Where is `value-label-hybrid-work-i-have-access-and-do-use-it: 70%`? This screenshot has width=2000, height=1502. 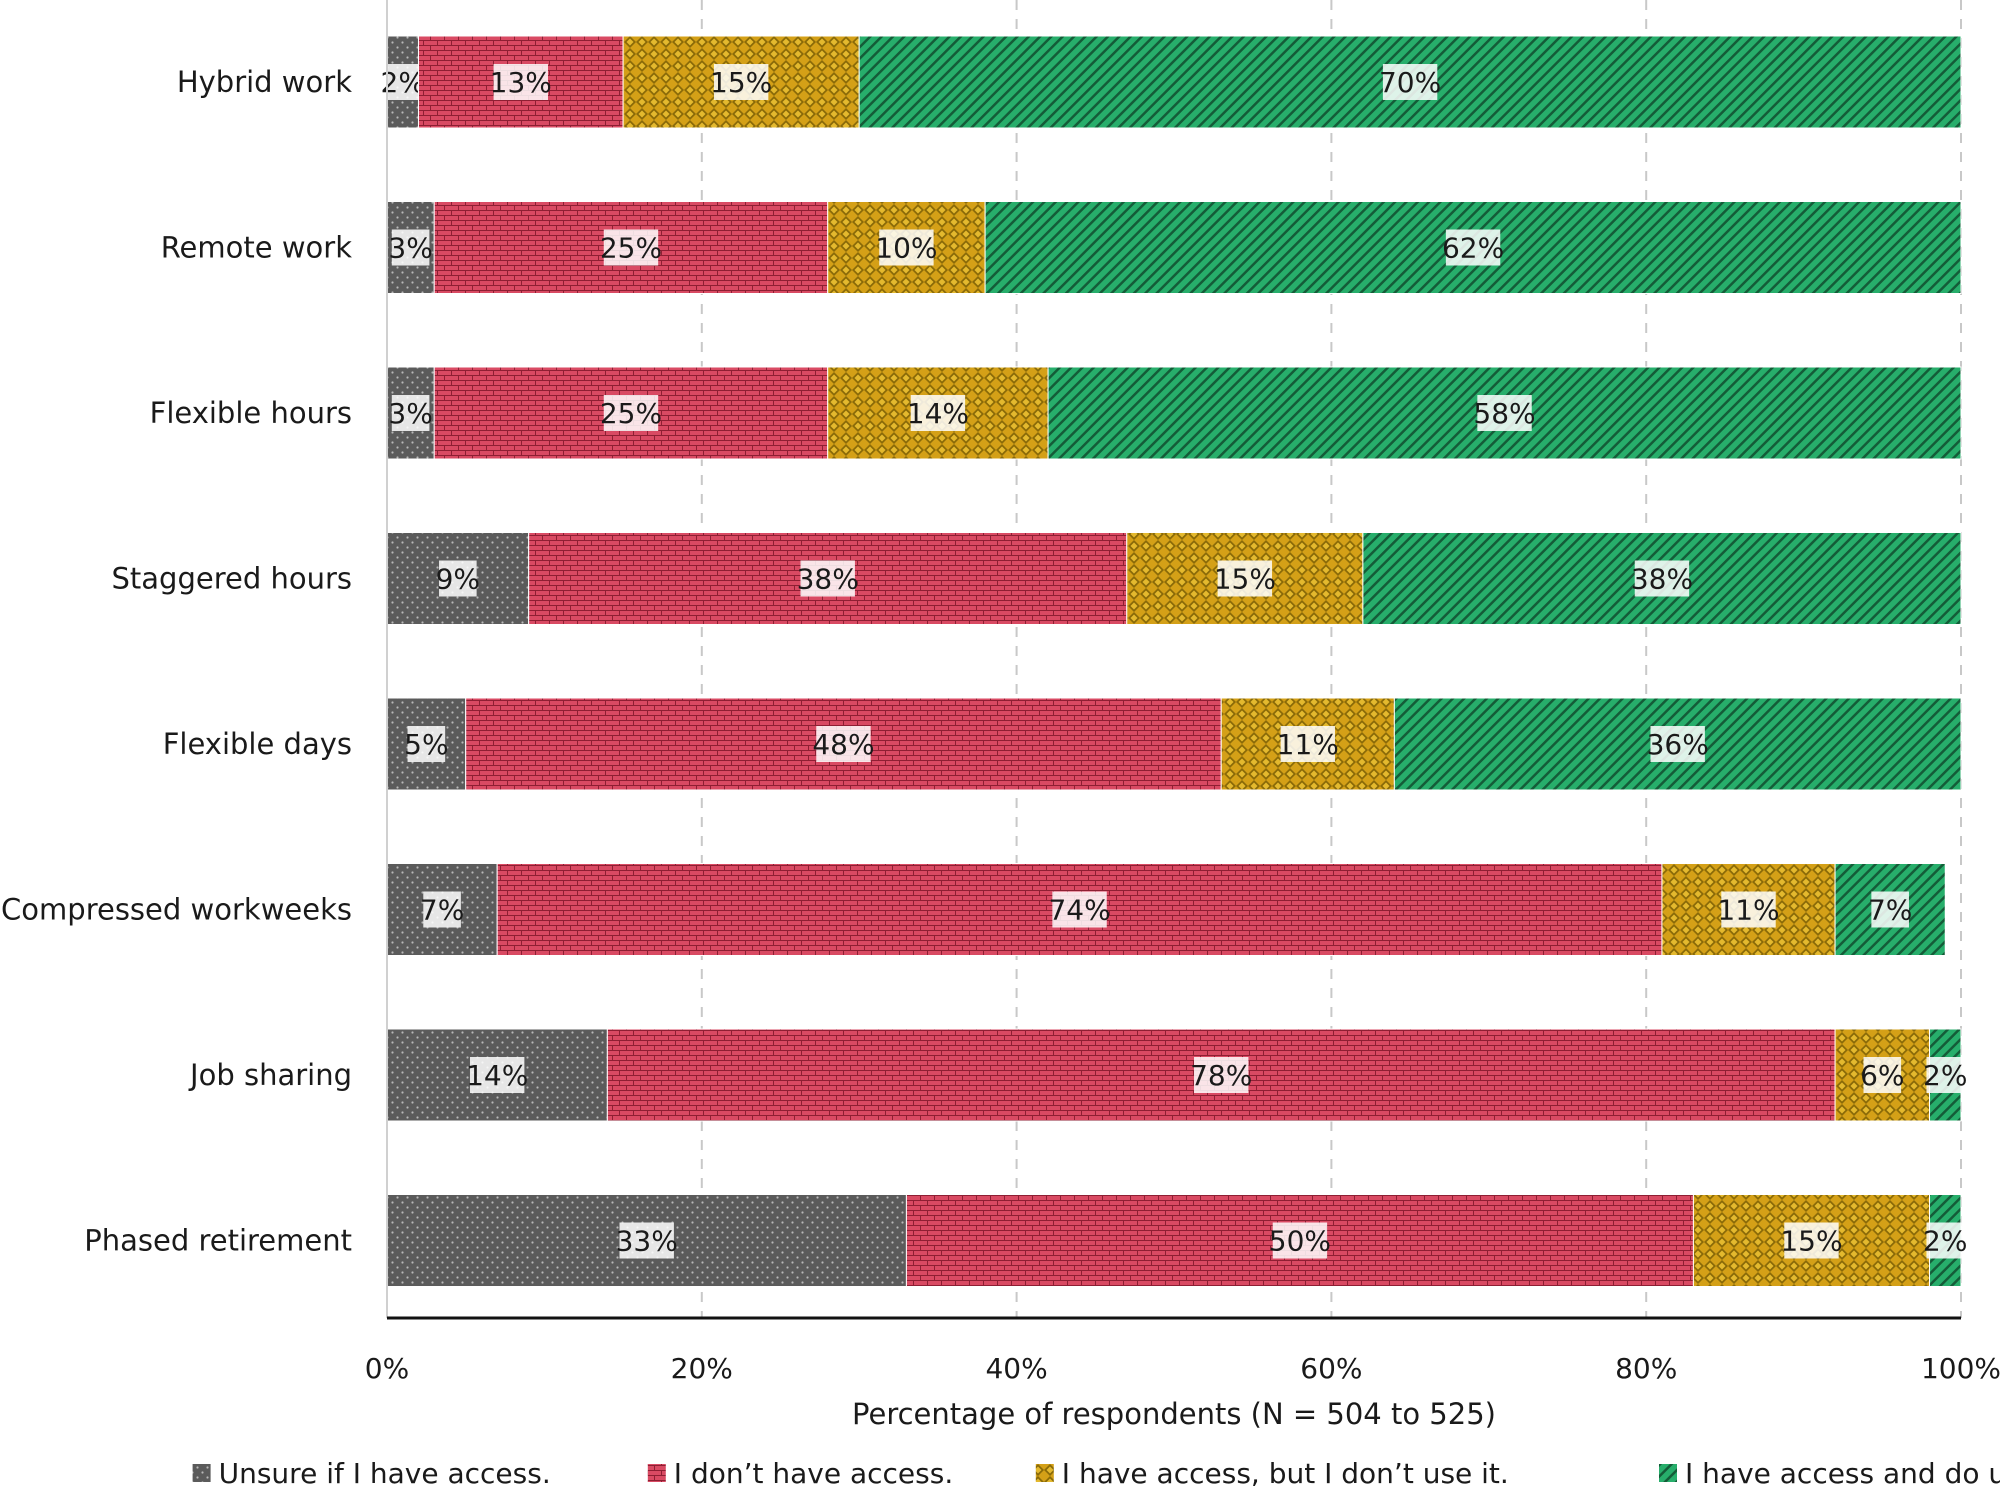 value-label-hybrid-work-i-have-access-and-do-use-it: 70% is located at coordinates (1410, 82).